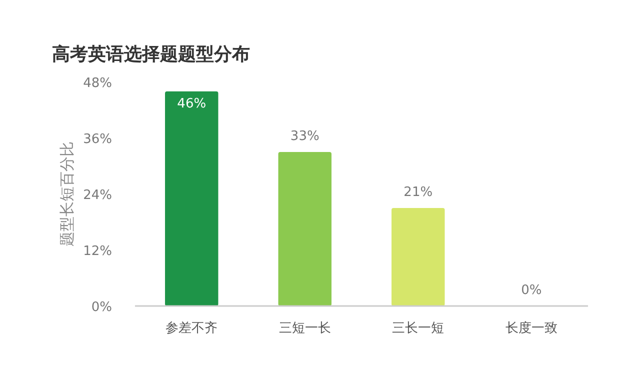  I want to click on y-tick-label: 0%, so click(101, 307).